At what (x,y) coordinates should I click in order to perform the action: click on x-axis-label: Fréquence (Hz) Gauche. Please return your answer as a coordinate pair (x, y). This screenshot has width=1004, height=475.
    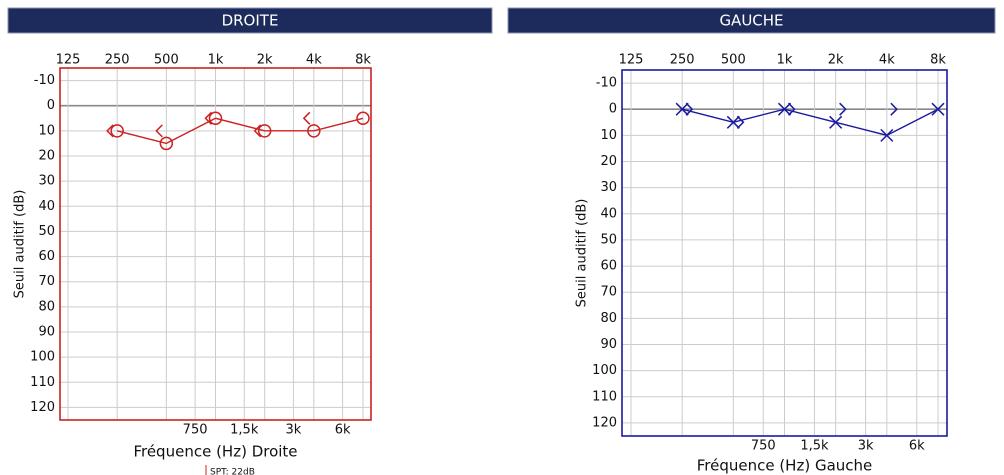
    Looking at the image, I should click on (785, 466).